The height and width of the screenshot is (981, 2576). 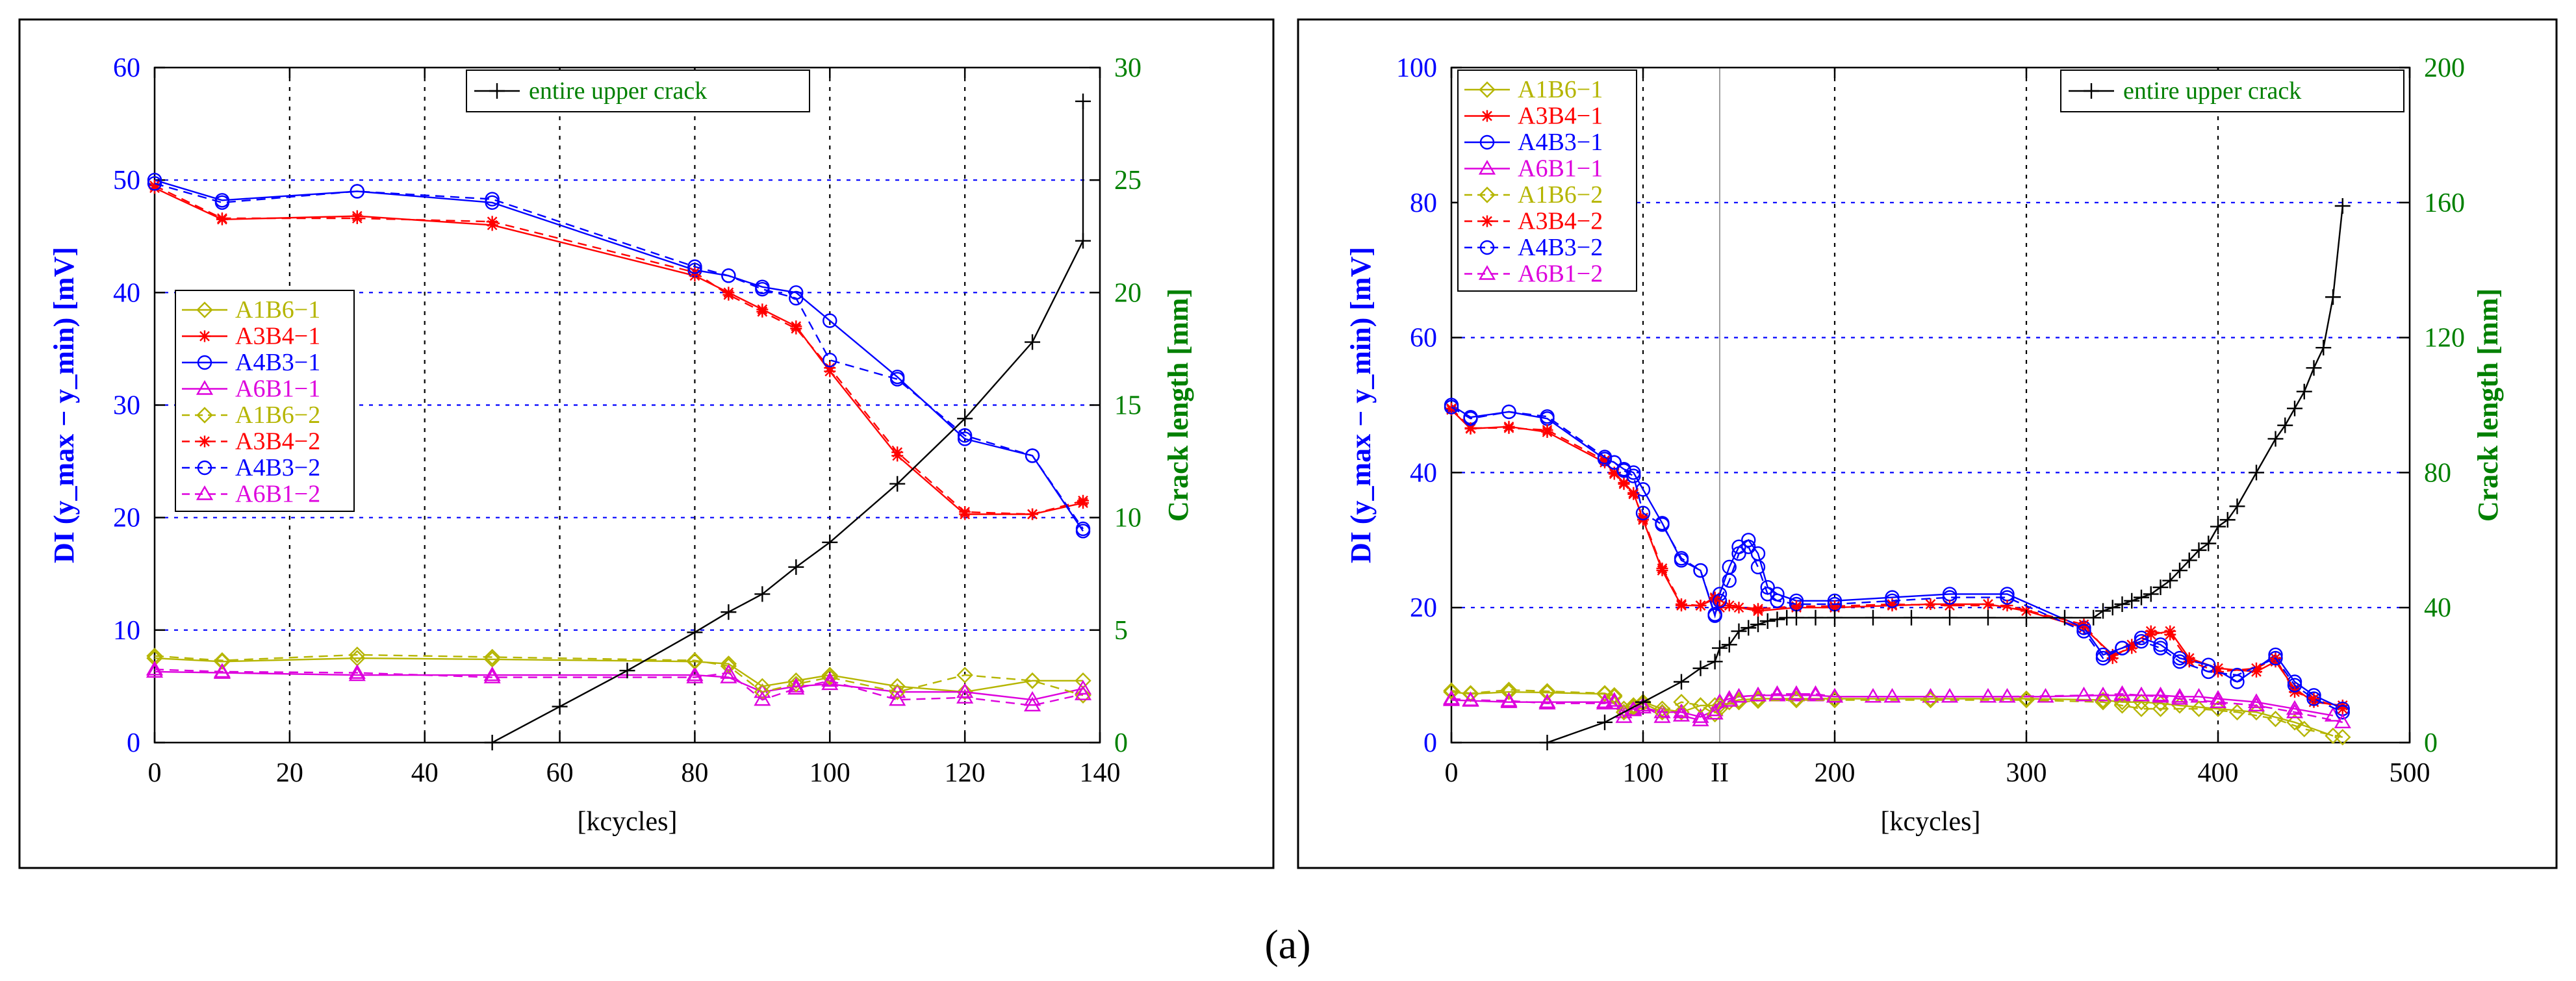 I want to click on data-point-A3B4−1, so click(x=1930, y=604).